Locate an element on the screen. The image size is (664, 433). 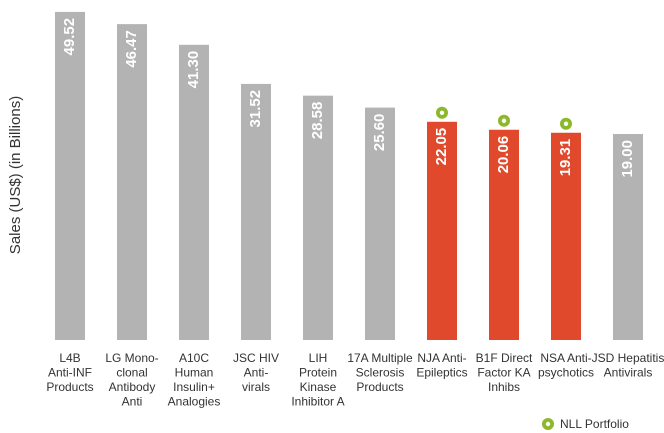
value-label: 28.58 is located at coordinates (317, 121).